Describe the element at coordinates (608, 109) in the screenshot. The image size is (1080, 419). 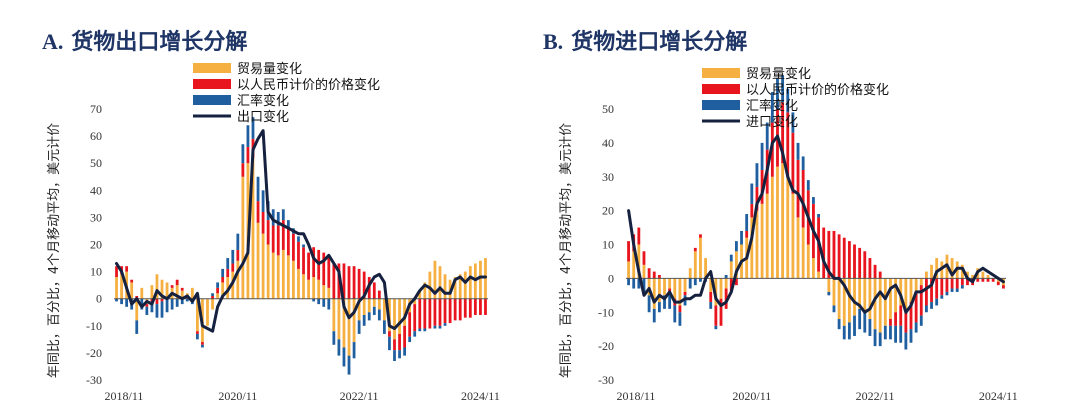
I see `y-tick-label: 50` at that location.